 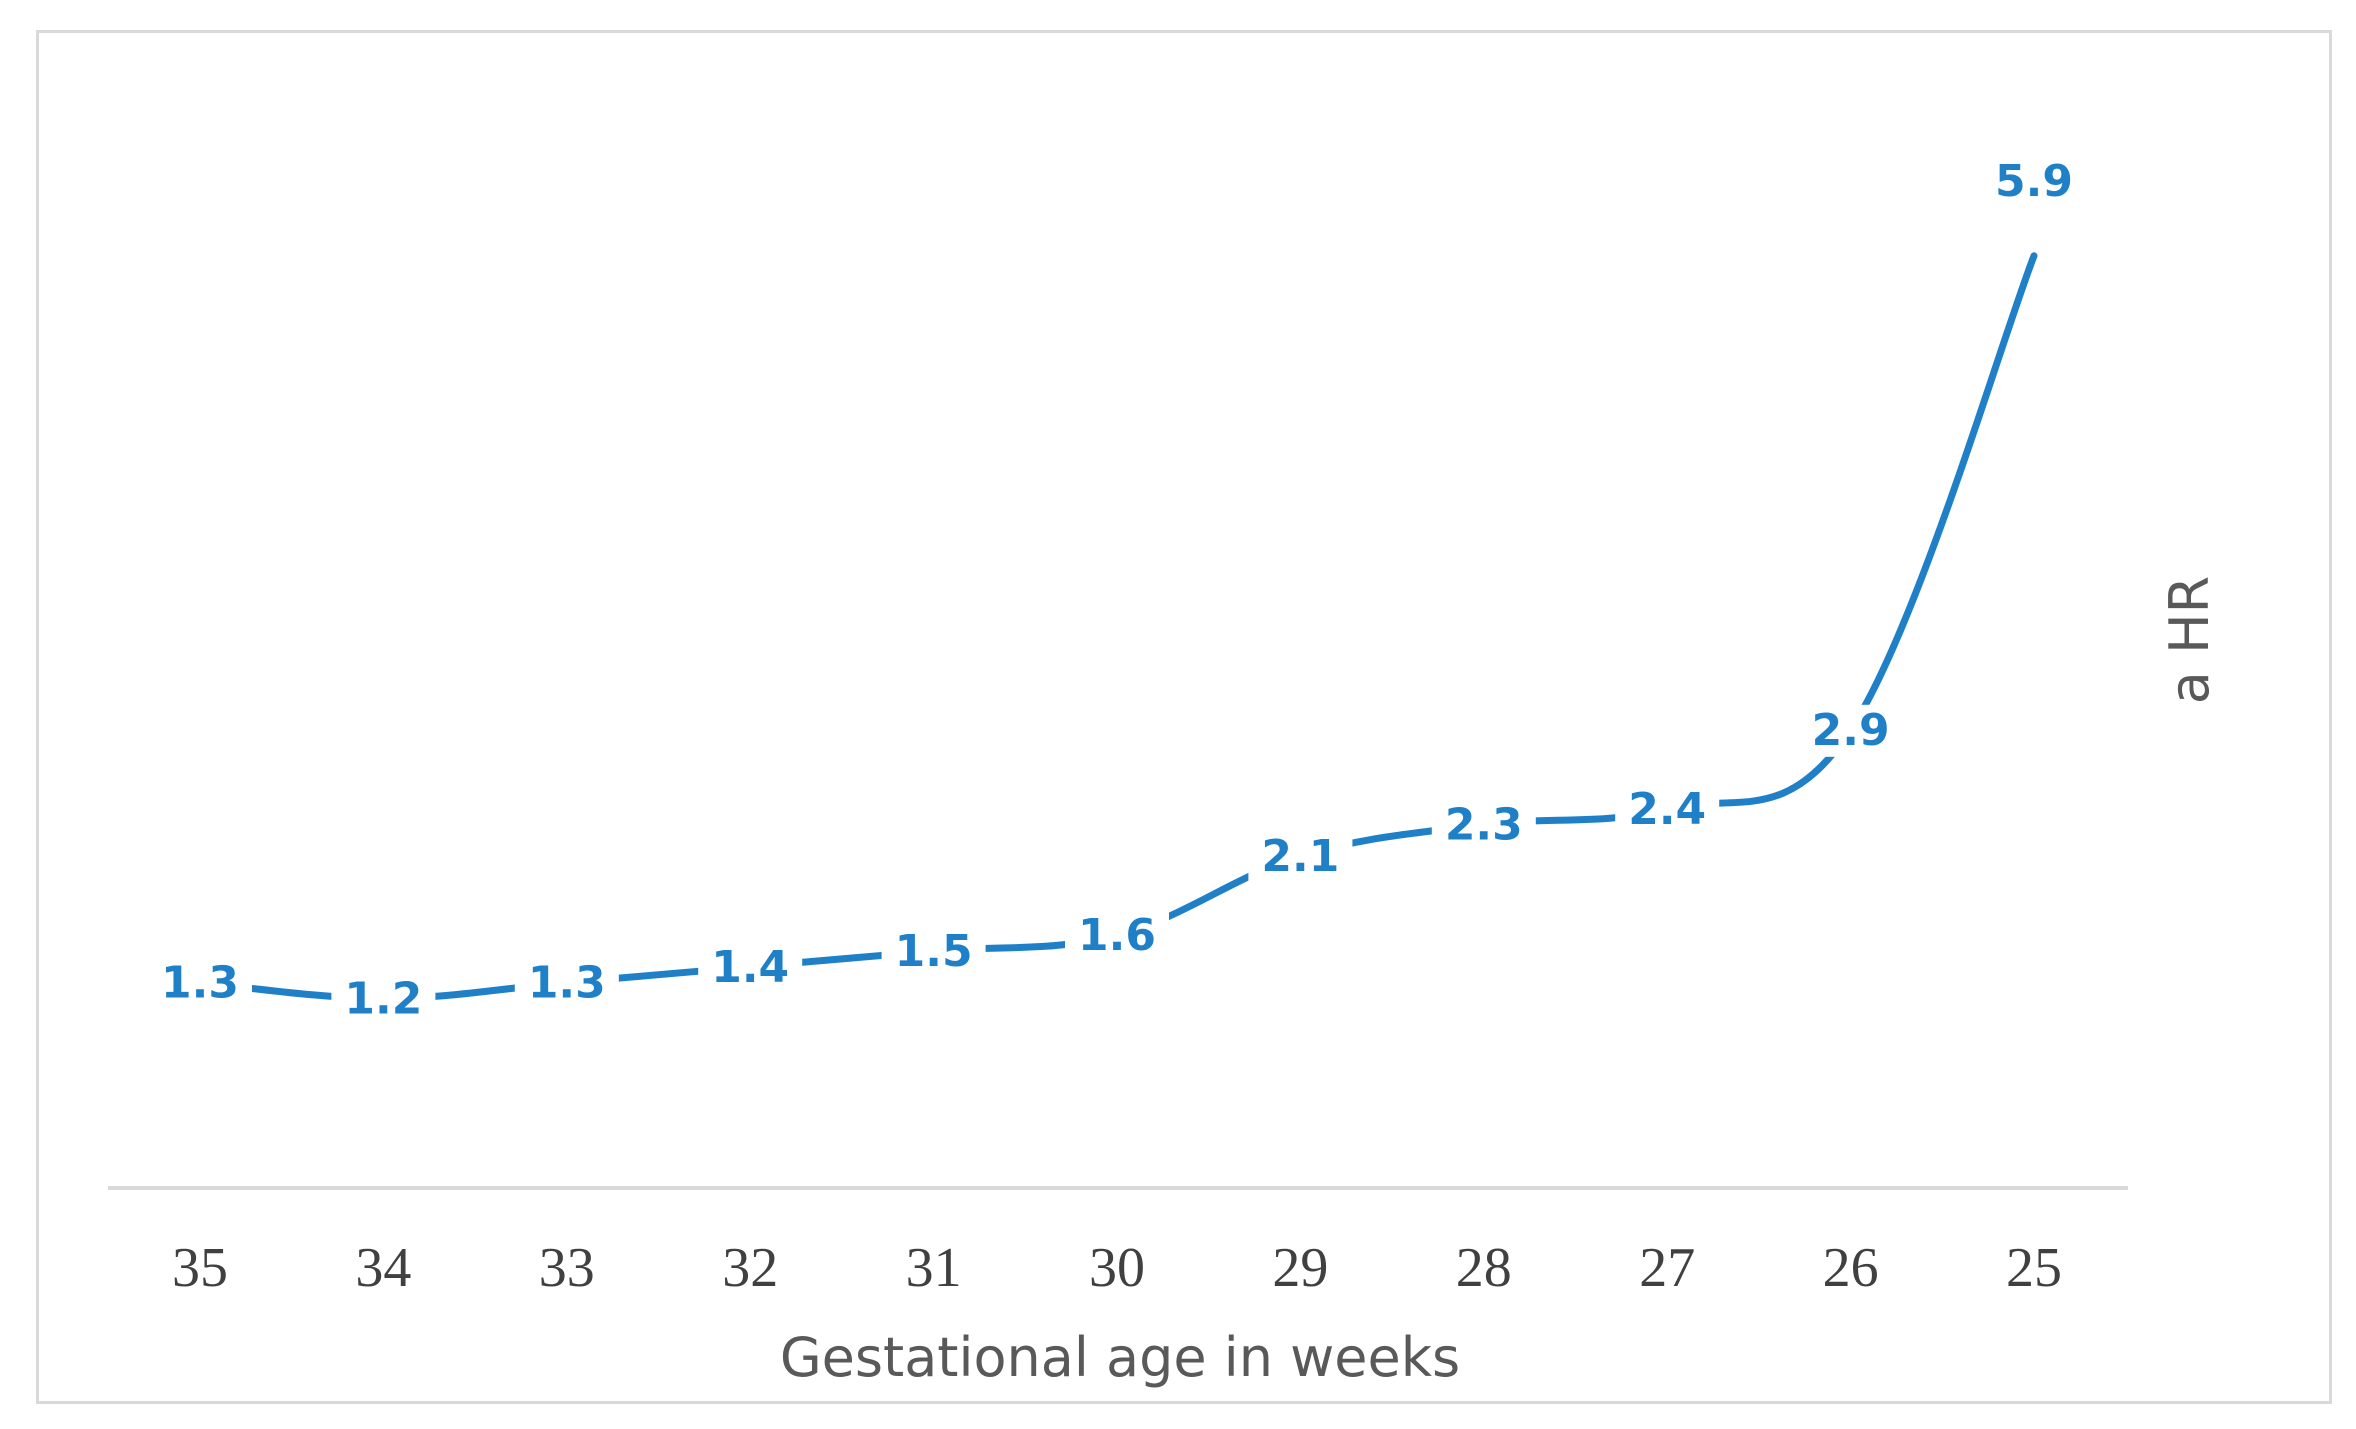 I want to click on data-label: 1.6, so click(x=1117, y=935).